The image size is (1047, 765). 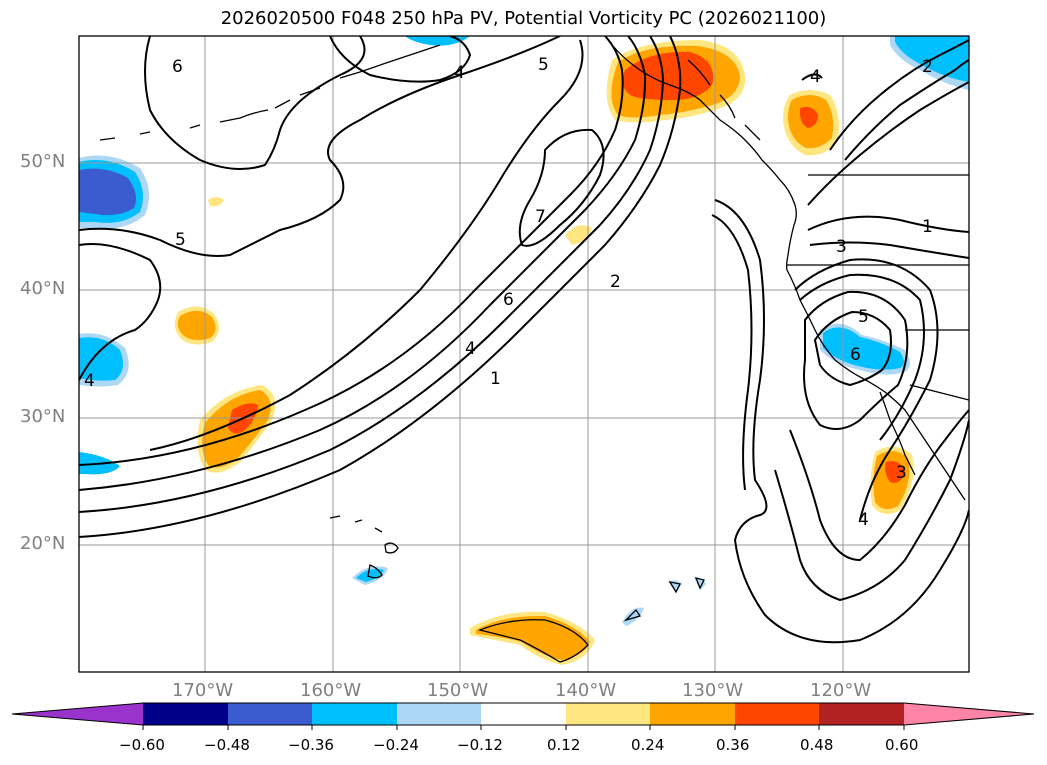 I want to click on lon-label: 170°W, so click(x=203, y=690).